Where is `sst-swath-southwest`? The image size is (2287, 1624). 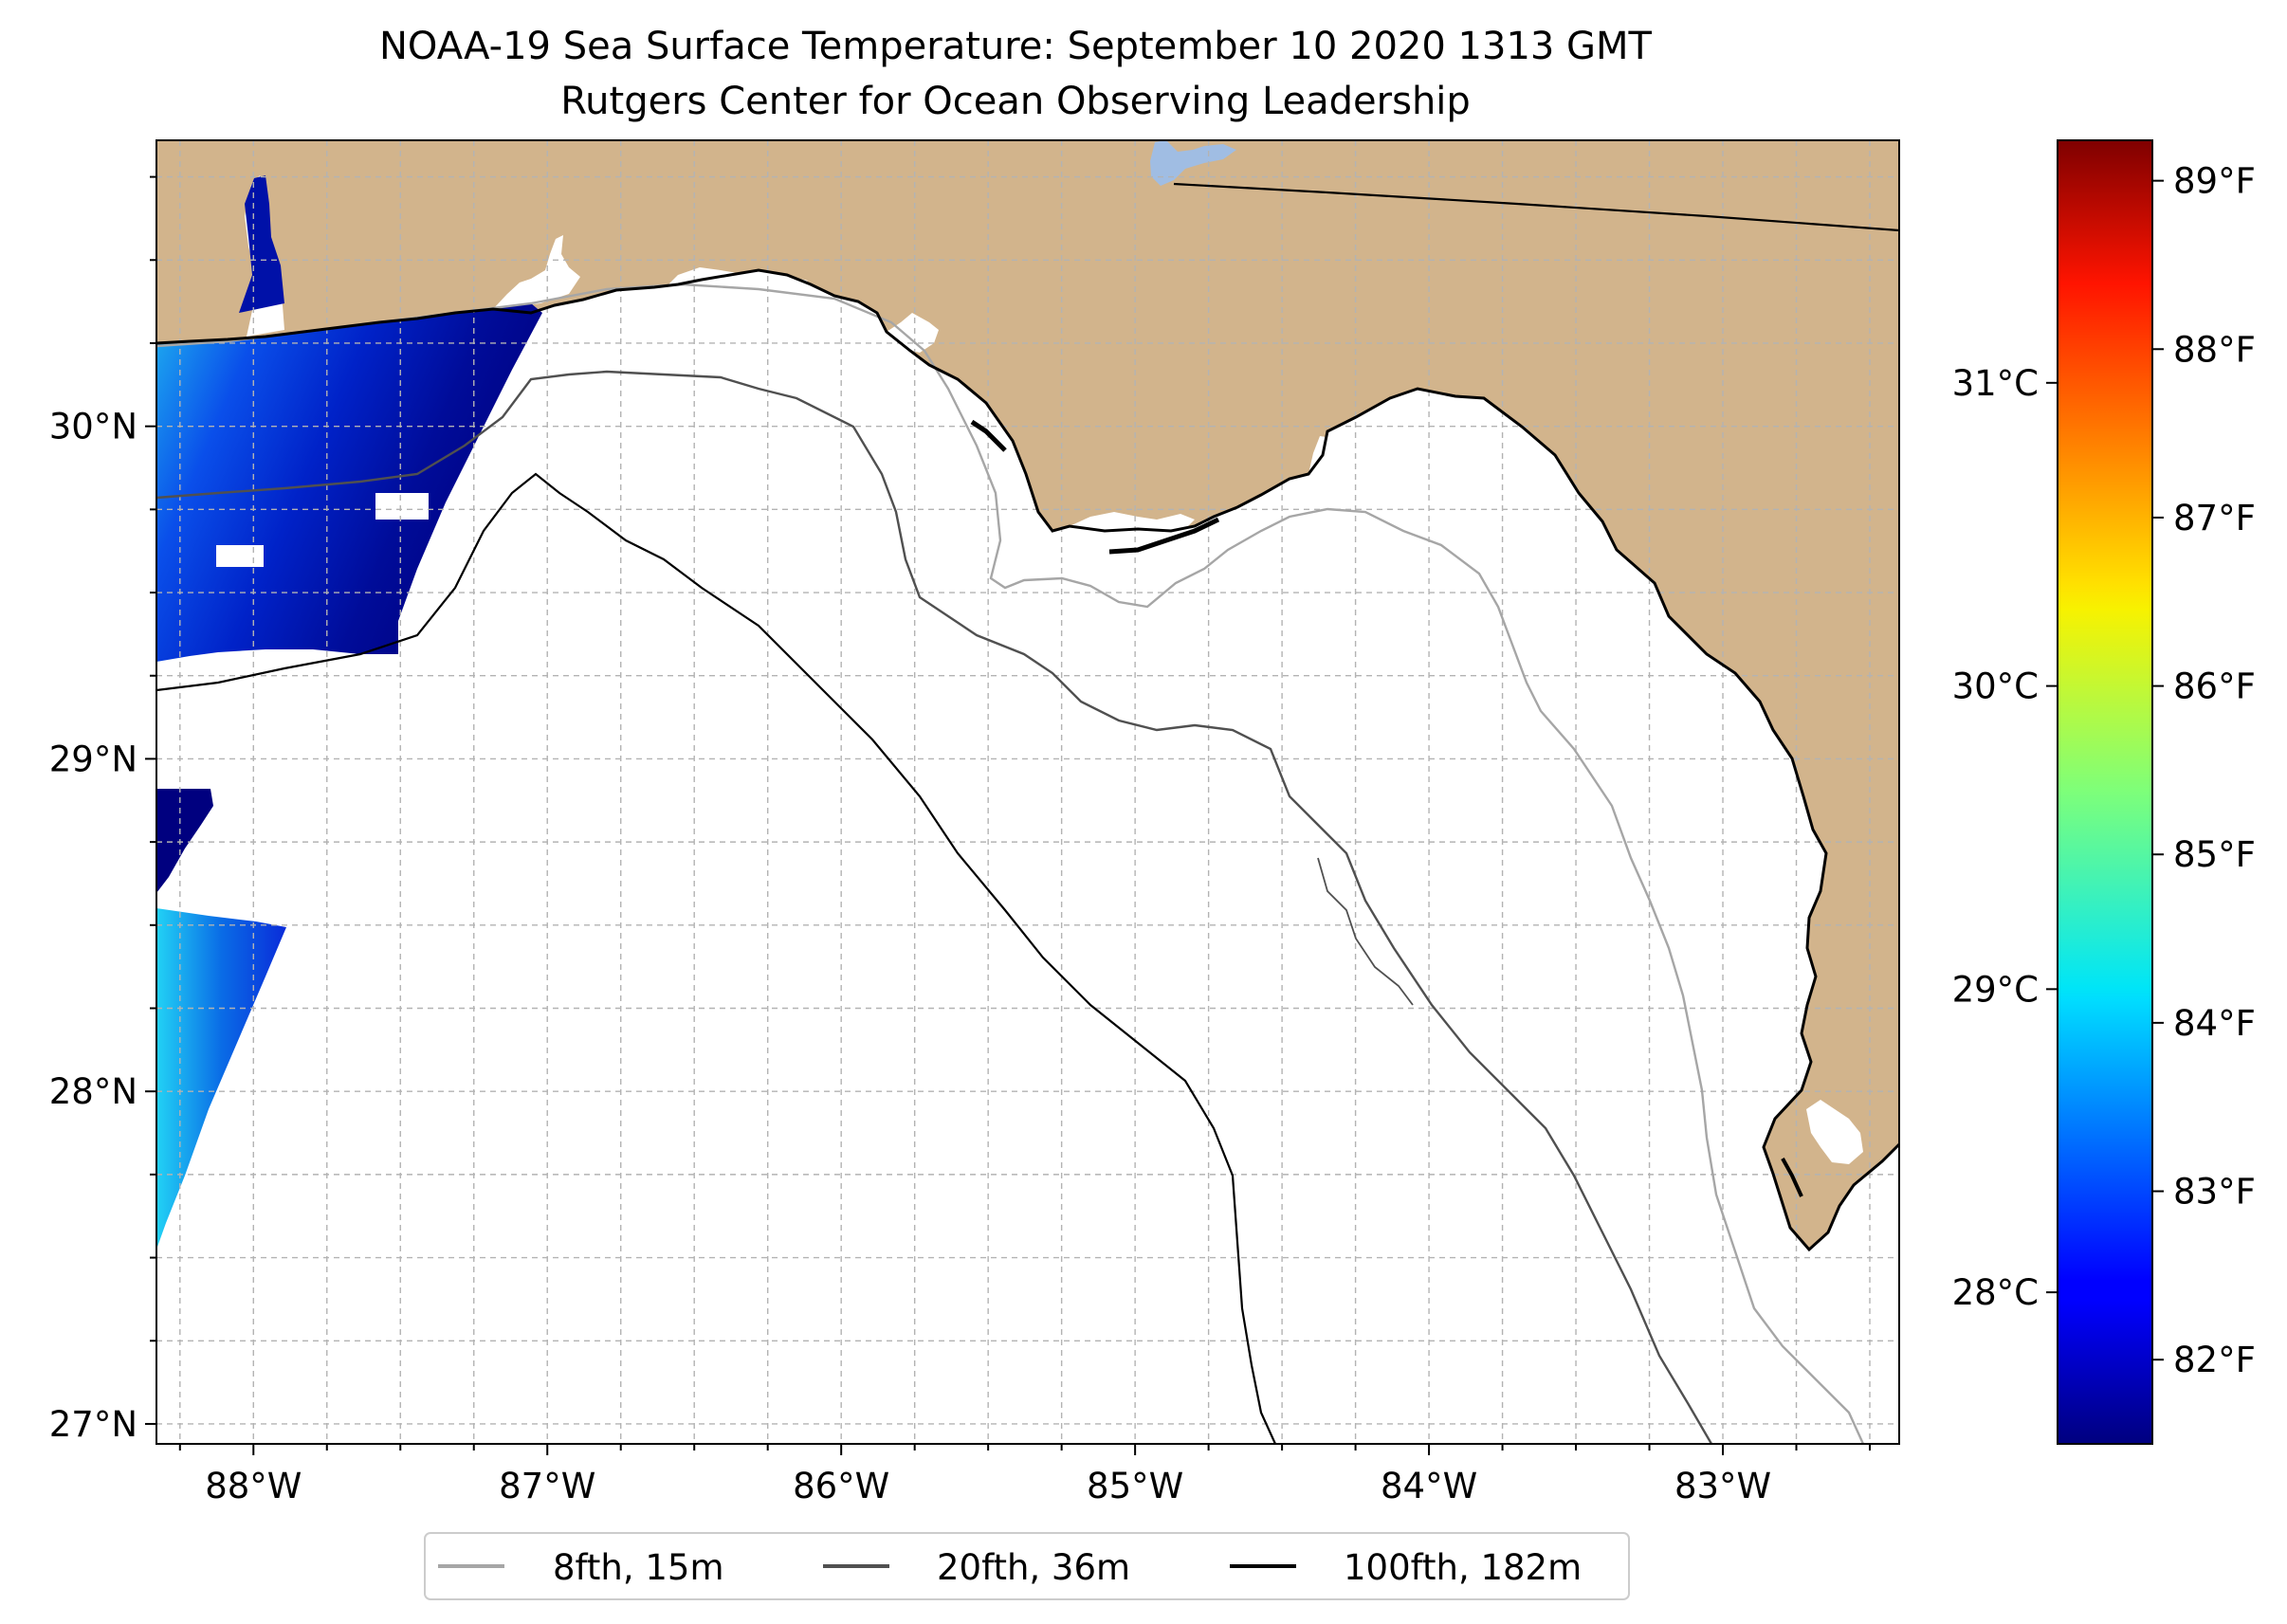 sst-swath-southwest is located at coordinates (221, 1079).